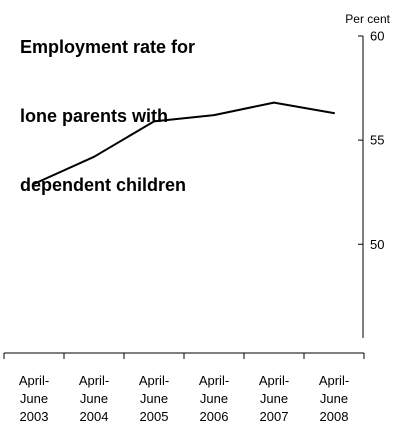 The width and height of the screenshot is (394, 434). I want to click on x-tick-label-2-1: June, so click(154, 398).